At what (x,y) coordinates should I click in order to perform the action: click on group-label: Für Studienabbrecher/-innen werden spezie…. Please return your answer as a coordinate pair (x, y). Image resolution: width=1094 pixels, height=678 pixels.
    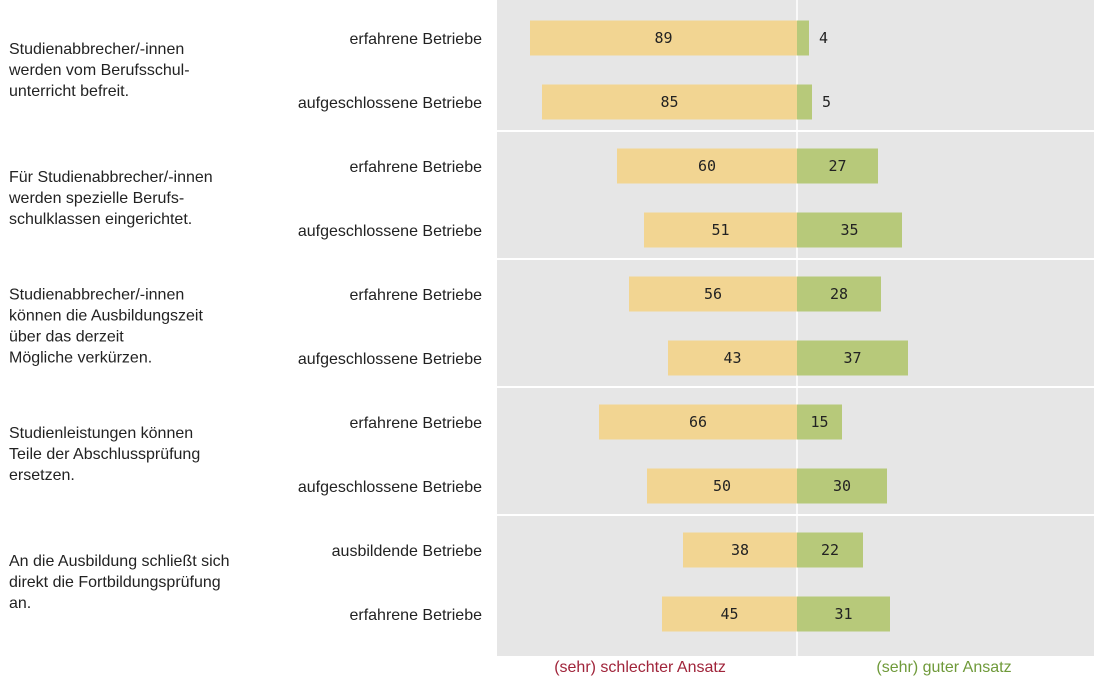
    Looking at the image, I should click on (110, 198).